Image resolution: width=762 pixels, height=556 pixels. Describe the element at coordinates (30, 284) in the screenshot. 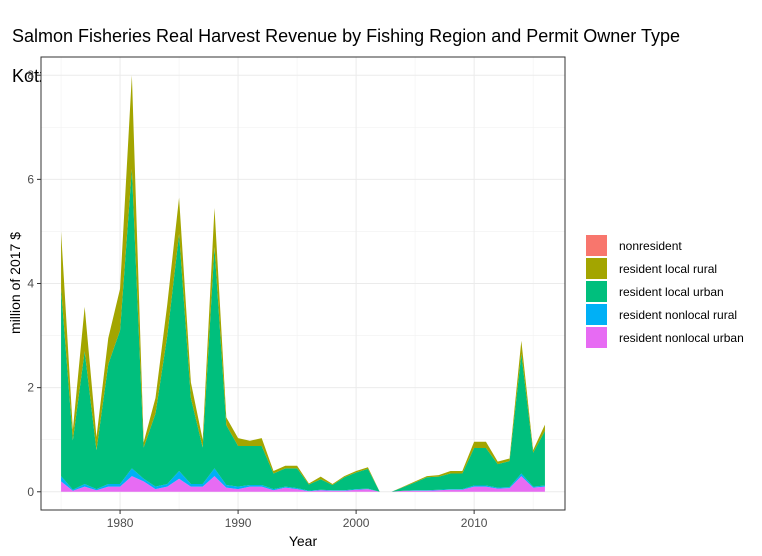

I see `y-tick-label: 4` at that location.